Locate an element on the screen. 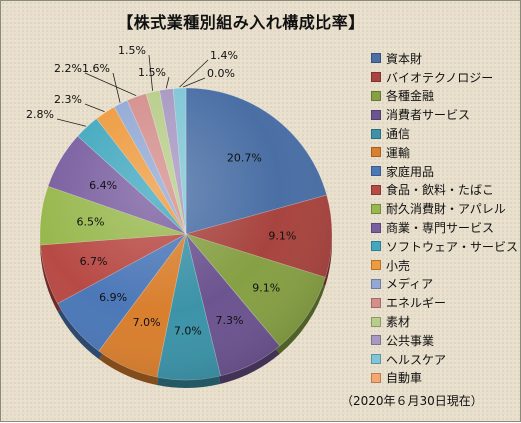 Image resolution: width=521 pixels, height=423 pixels. legend-item: 各種金融 is located at coordinates (444, 96).